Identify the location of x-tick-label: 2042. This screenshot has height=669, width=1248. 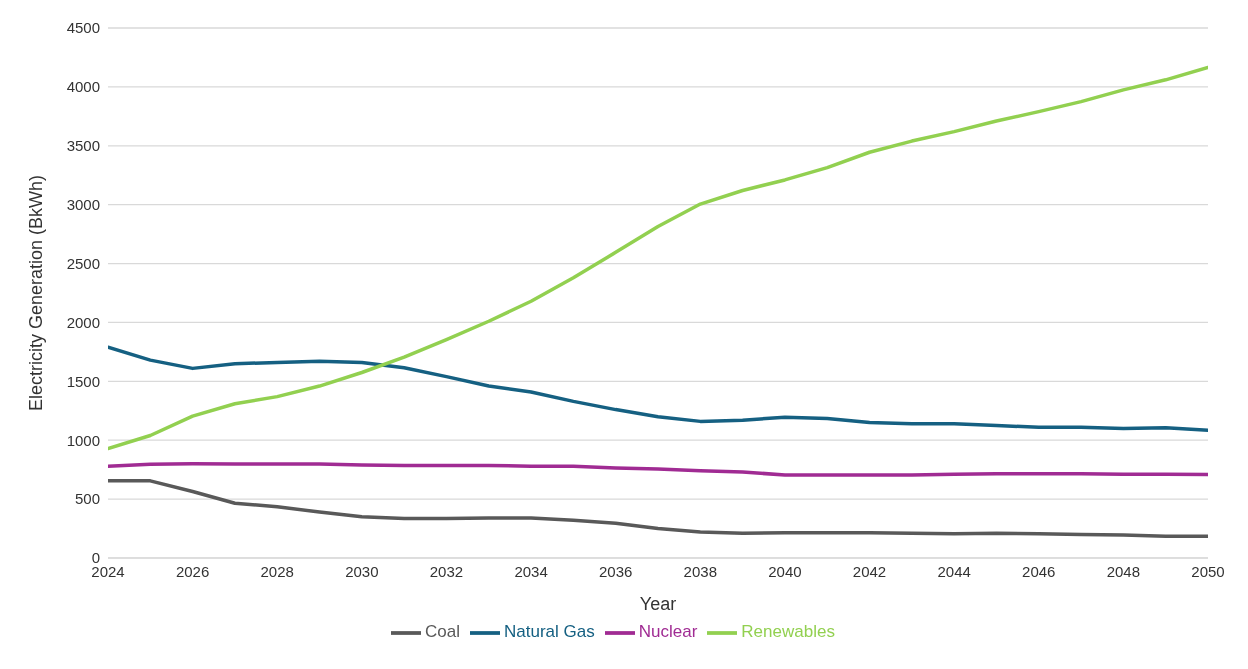
(869, 571).